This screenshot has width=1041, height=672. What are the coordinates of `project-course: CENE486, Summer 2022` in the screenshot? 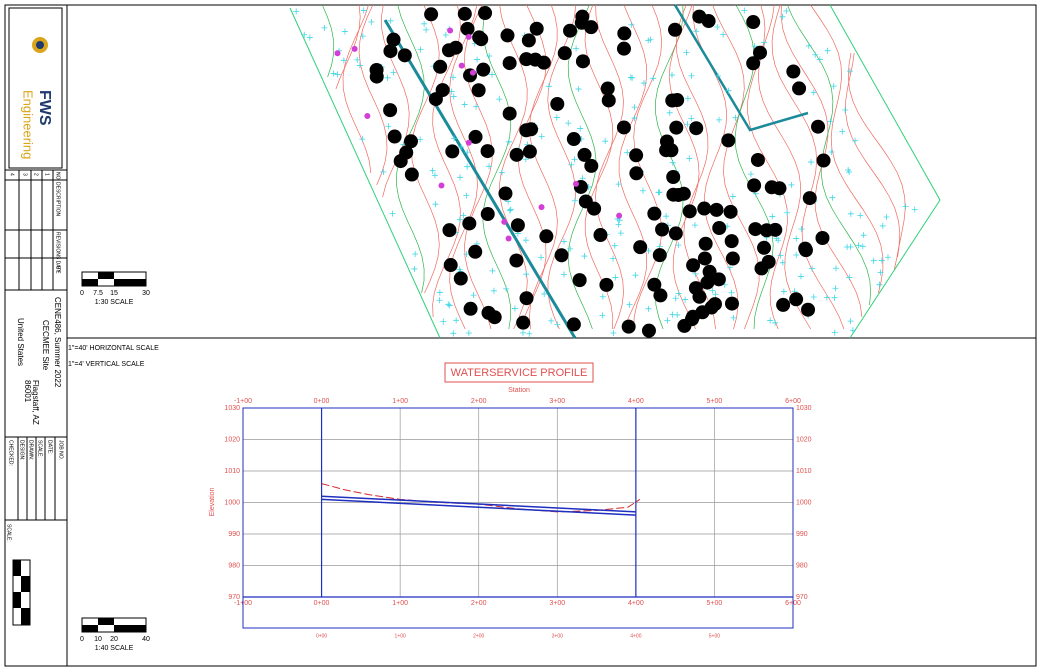 It's located at (57, 342).